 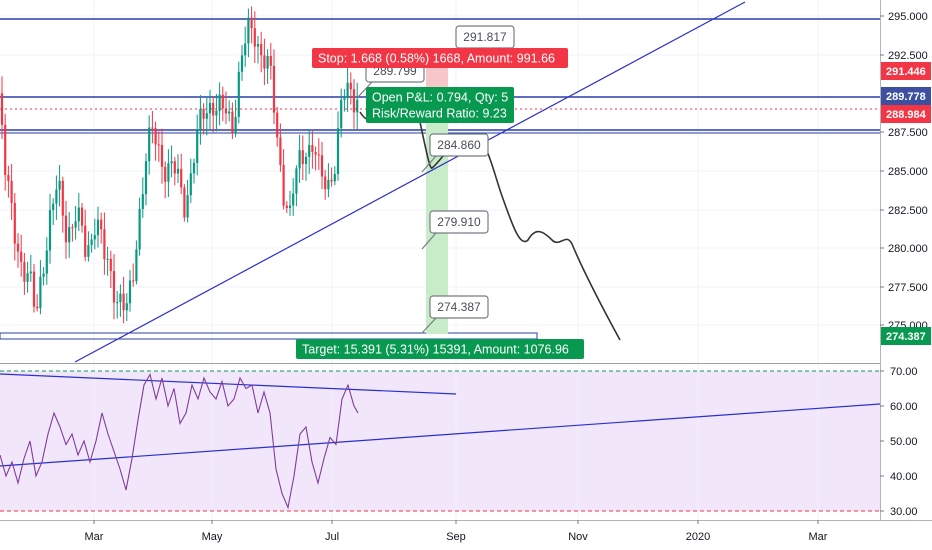 What do you see at coordinates (332, 537) in the screenshot?
I see `time-tick-label: Jul` at bounding box center [332, 537].